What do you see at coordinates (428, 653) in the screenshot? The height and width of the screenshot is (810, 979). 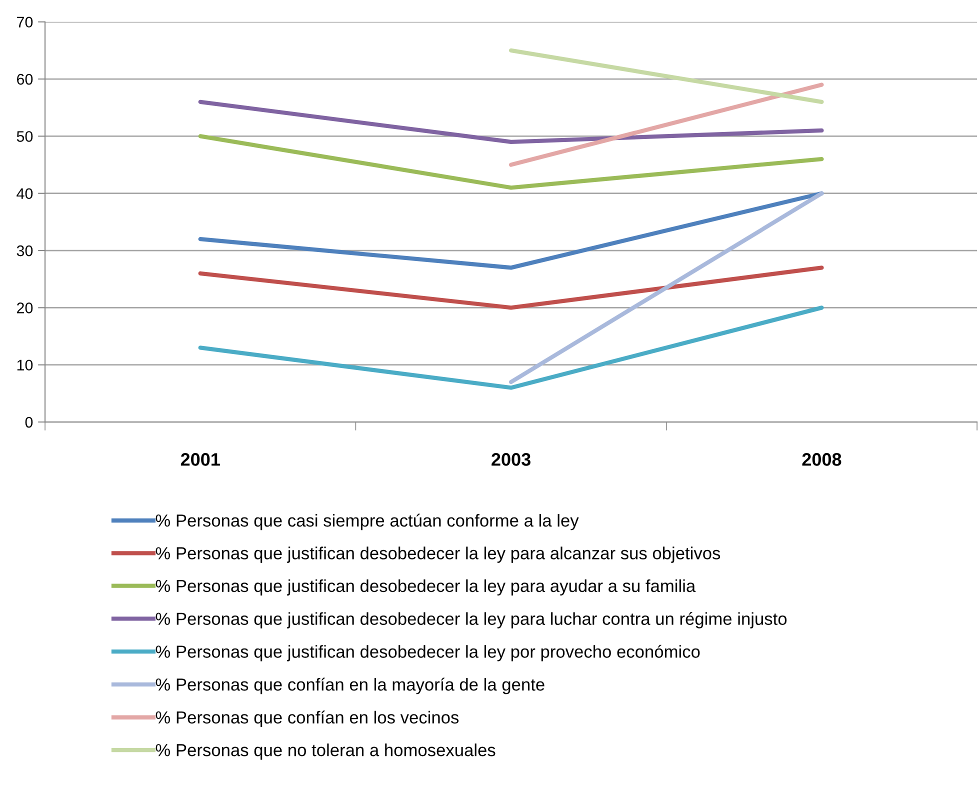 I see `legend-label: % Personas que justifican desobedecer la ley por provecho económico` at bounding box center [428, 653].